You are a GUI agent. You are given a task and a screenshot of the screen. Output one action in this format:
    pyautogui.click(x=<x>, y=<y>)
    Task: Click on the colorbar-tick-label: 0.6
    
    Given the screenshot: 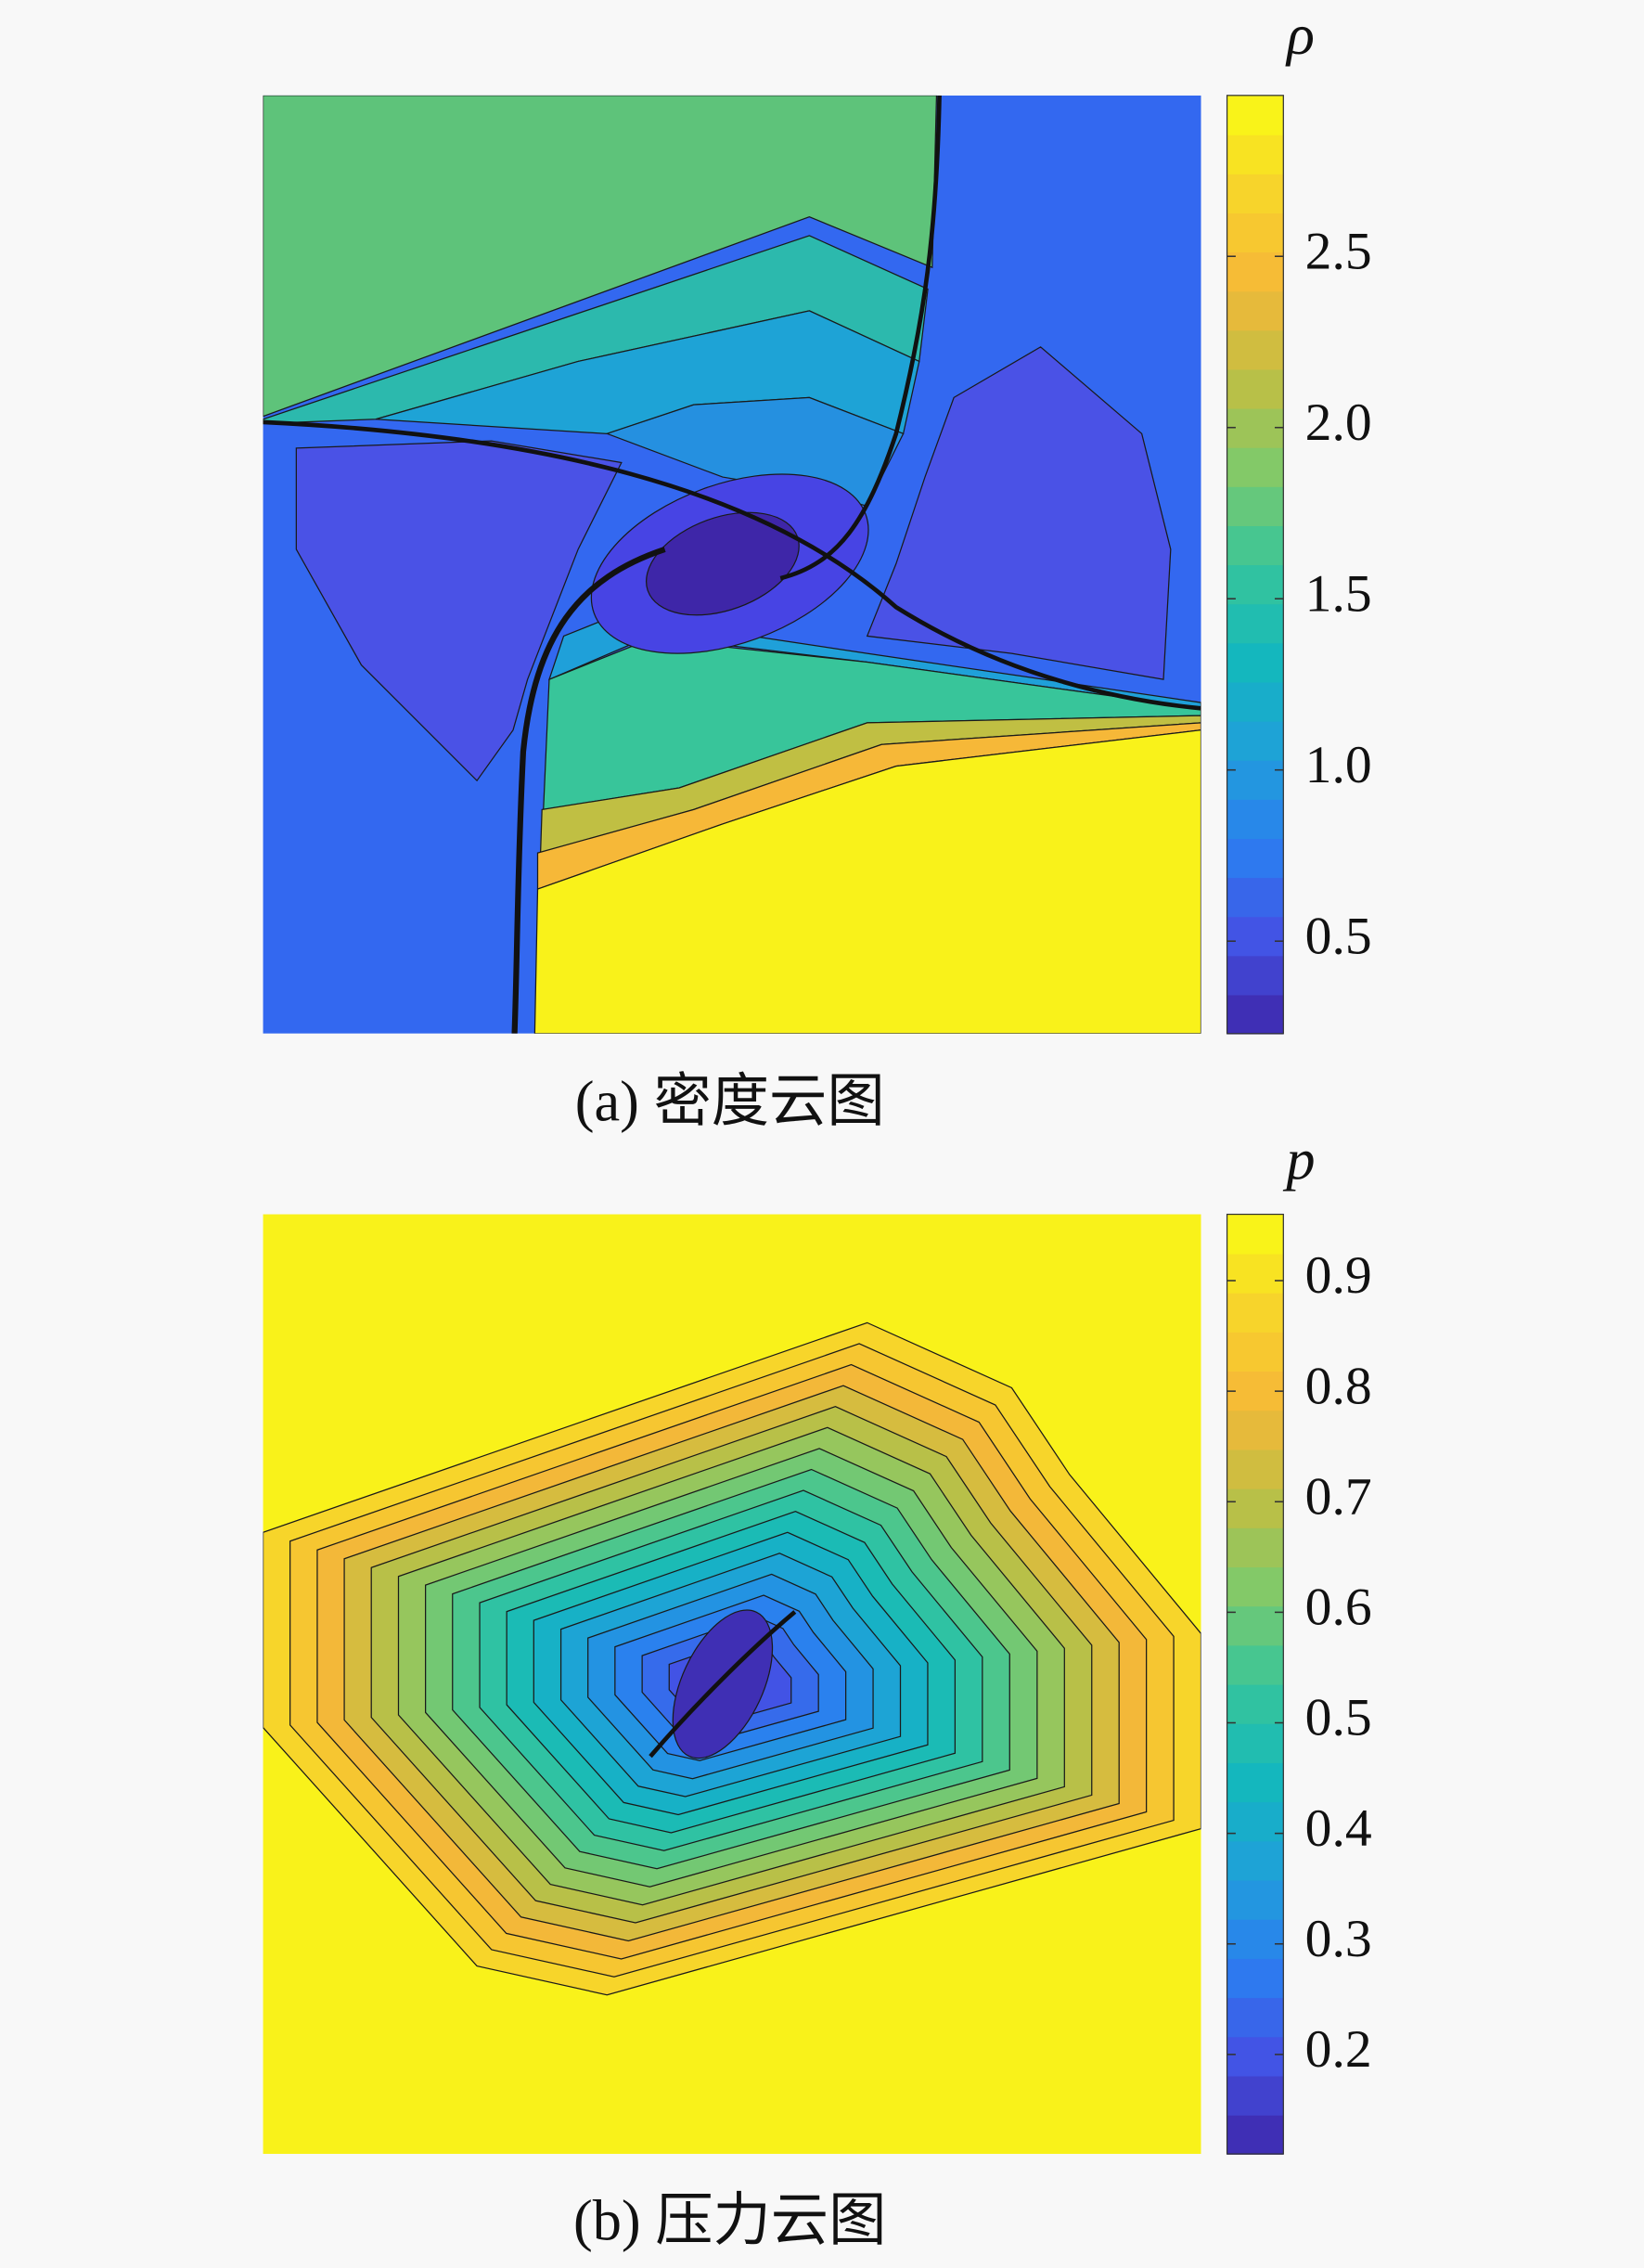 What is the action you would take?
    pyautogui.click(x=1338, y=1608)
    